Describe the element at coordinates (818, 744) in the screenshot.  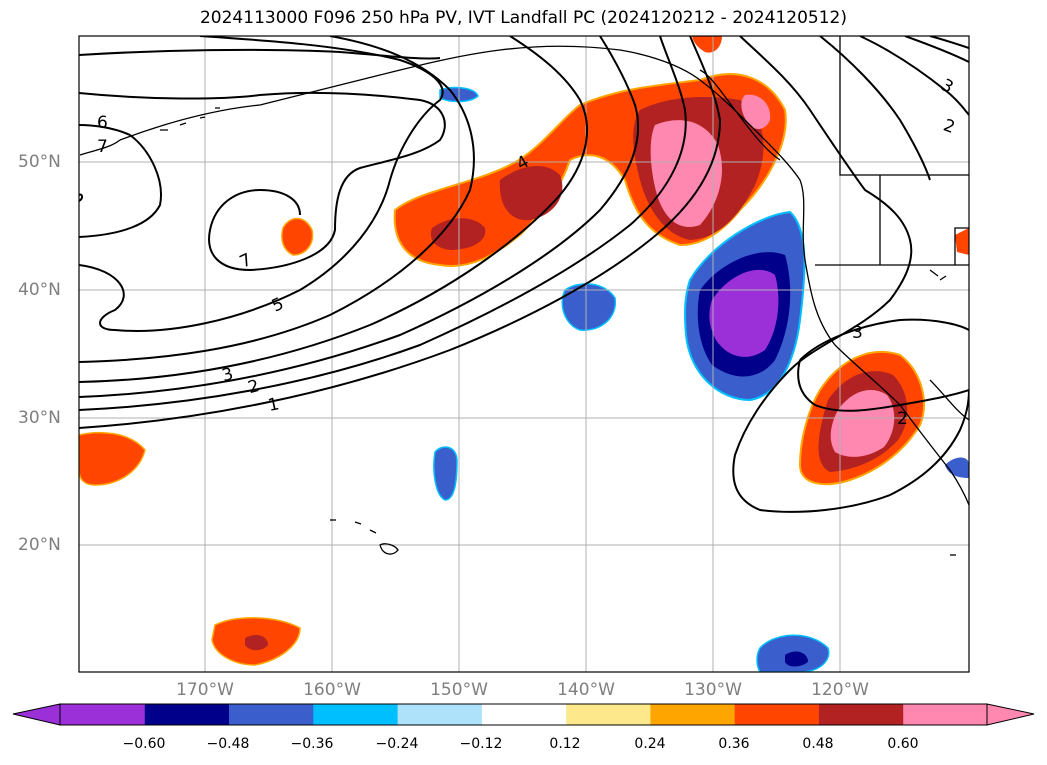
I see `colorbar-tick-label: 0.48` at that location.